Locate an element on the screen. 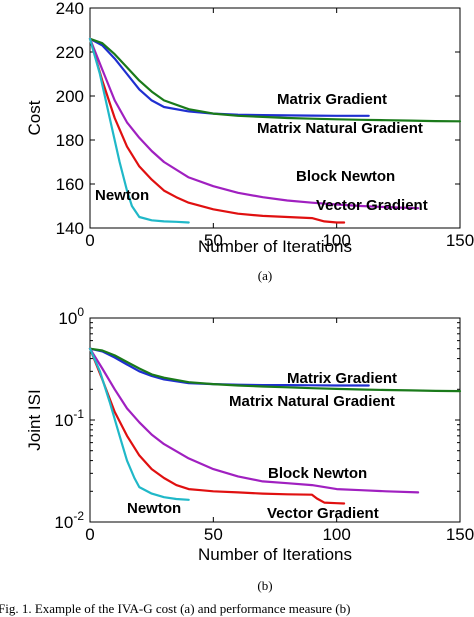 This screenshot has height=617, width=474. panel-b-y-label: Joint ISI is located at coordinates (34, 419).